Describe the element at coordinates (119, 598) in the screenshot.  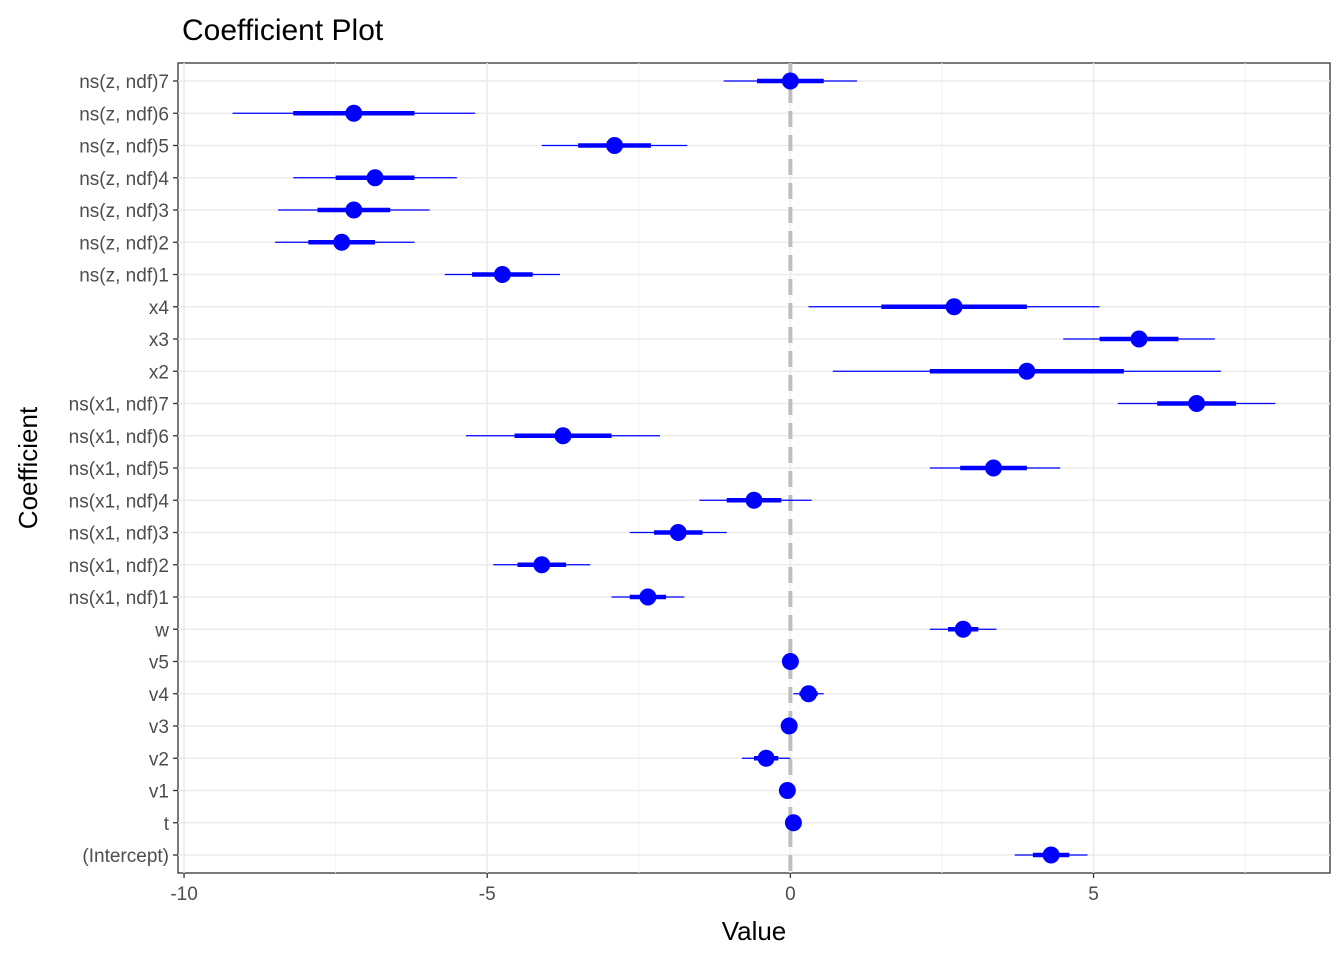
I see `y-tick-label: ns(x1, ndf)1` at that location.